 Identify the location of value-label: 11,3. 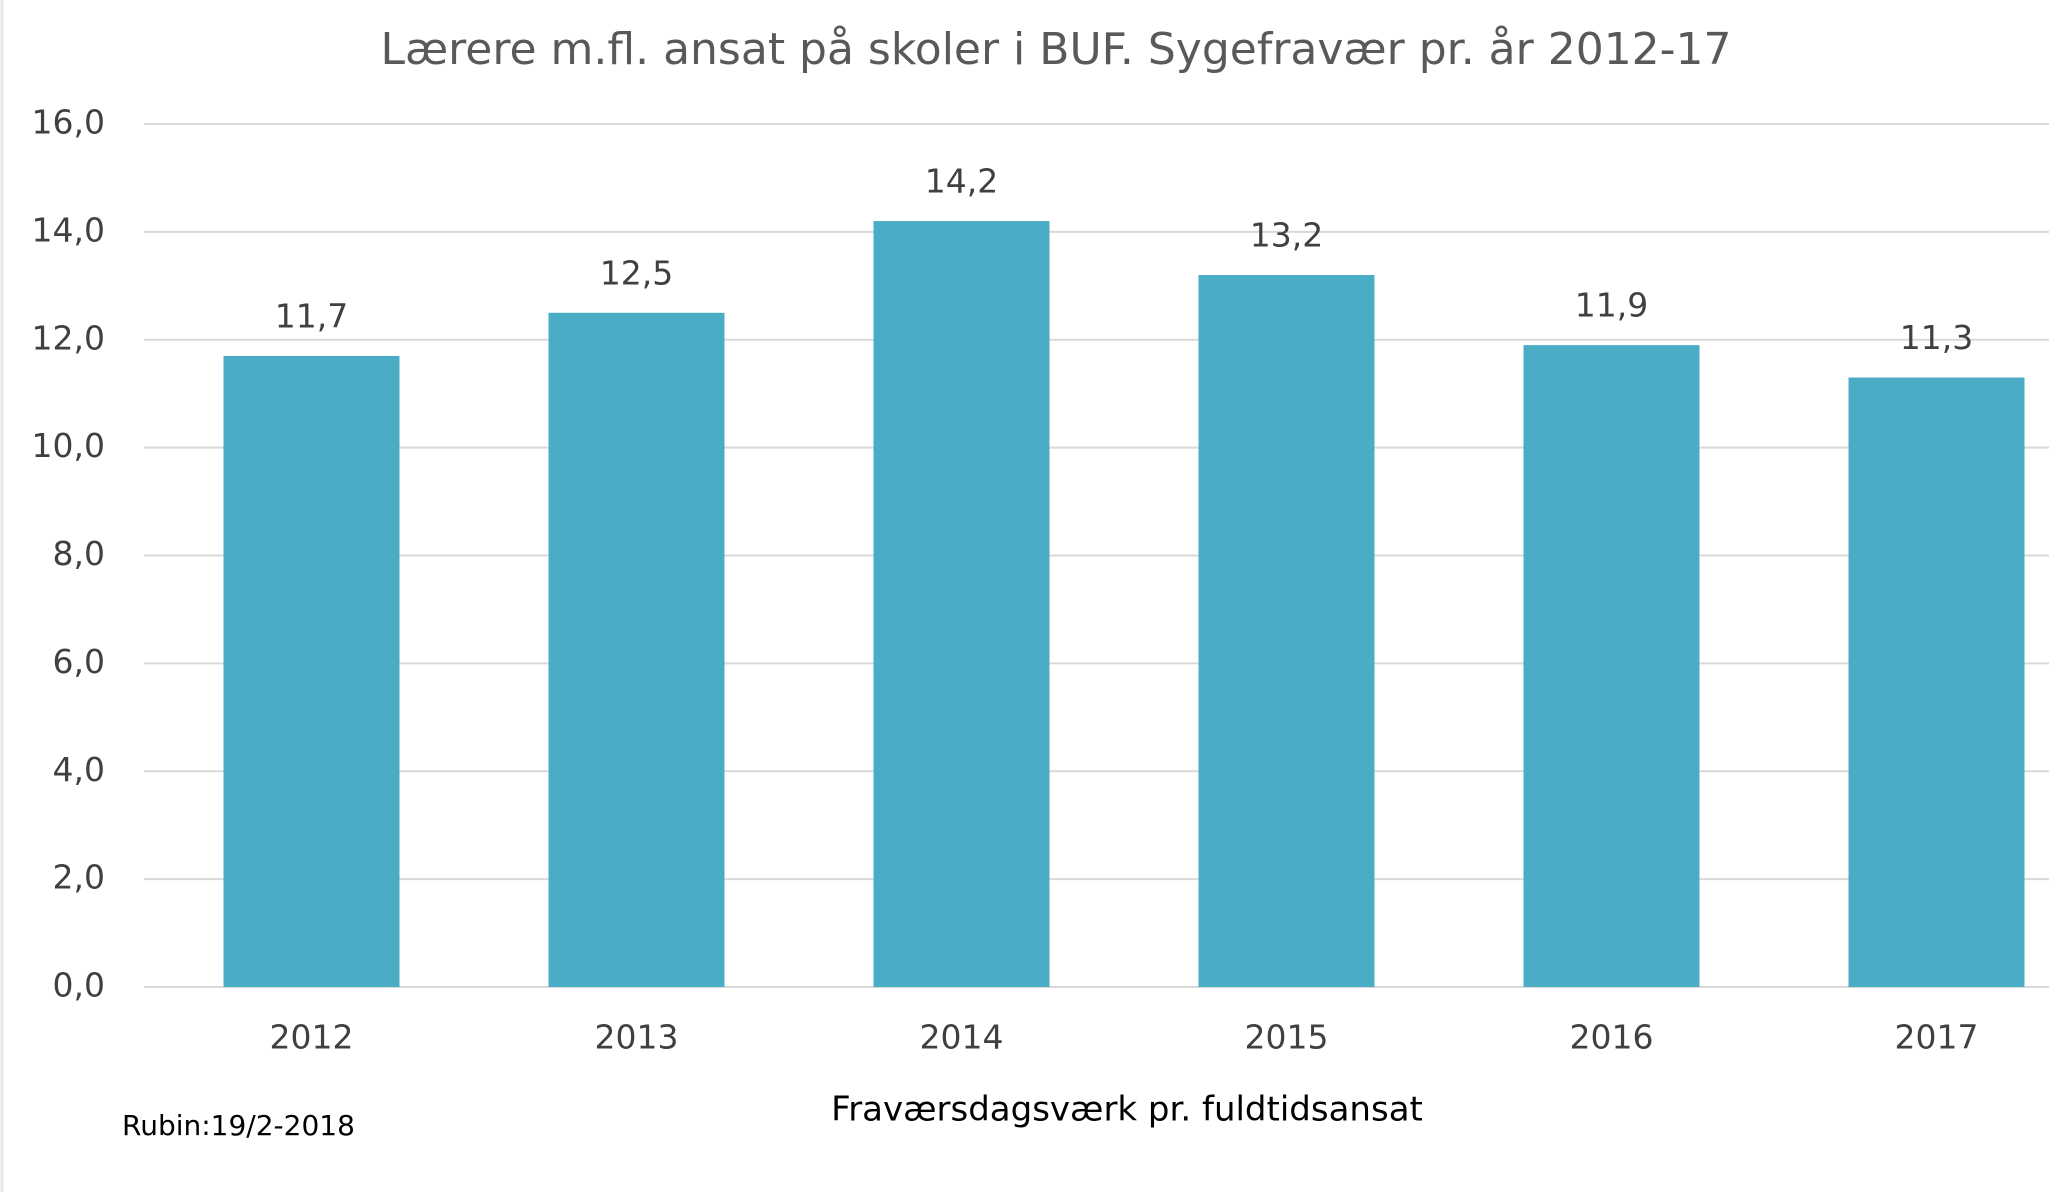
(1936, 337).